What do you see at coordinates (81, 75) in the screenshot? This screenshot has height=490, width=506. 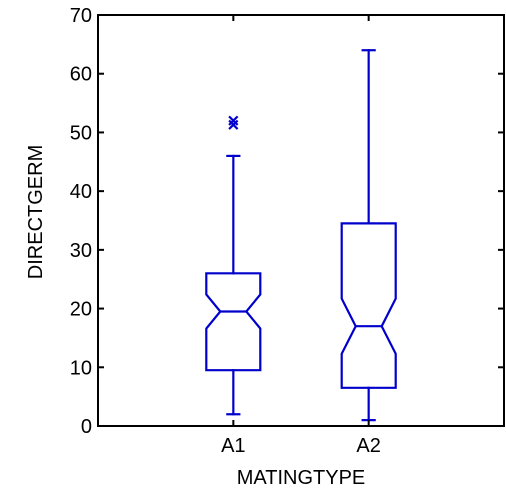 I see `y-tick-label: 60` at bounding box center [81, 75].